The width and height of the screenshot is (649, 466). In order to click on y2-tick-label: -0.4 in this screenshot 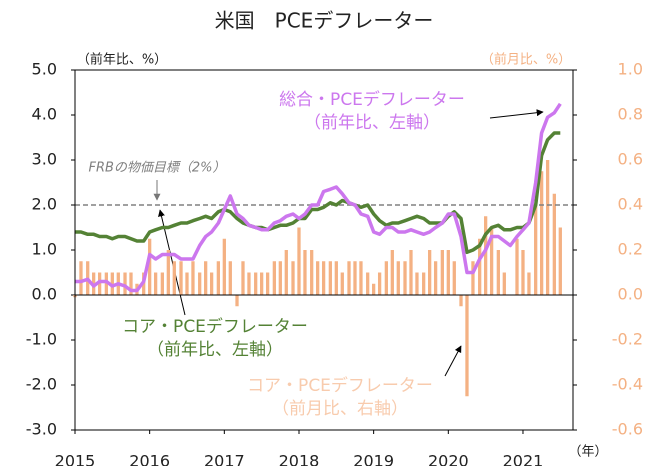, I will do `click(627, 384)`.